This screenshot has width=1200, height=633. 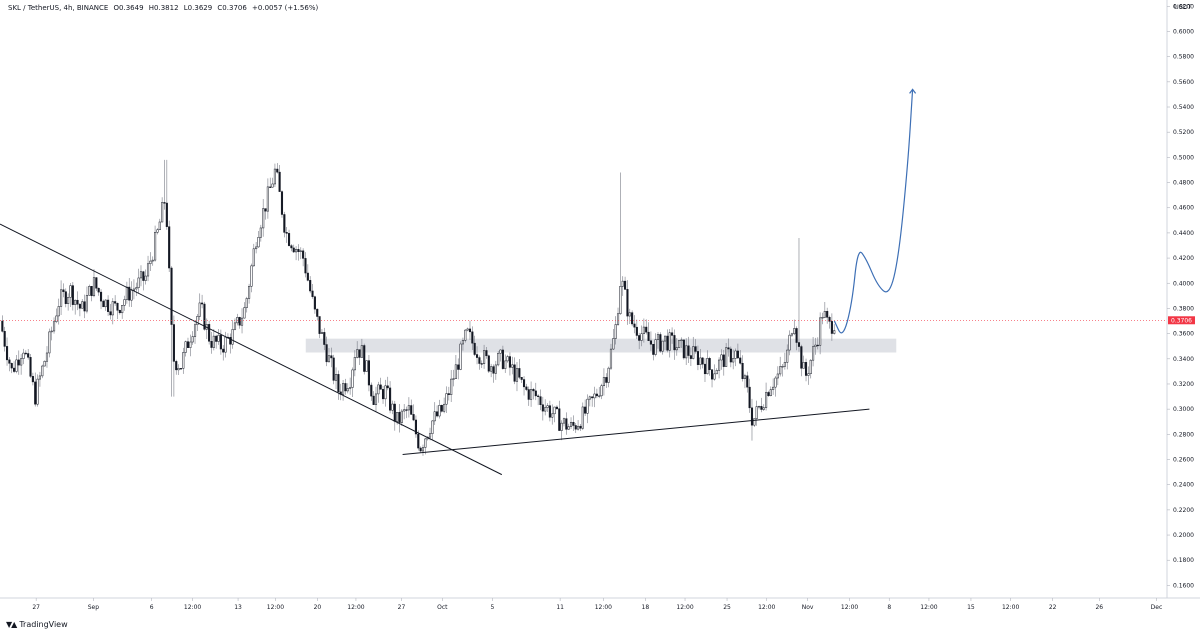 I want to click on x-tick-label: 20, so click(x=318, y=607).